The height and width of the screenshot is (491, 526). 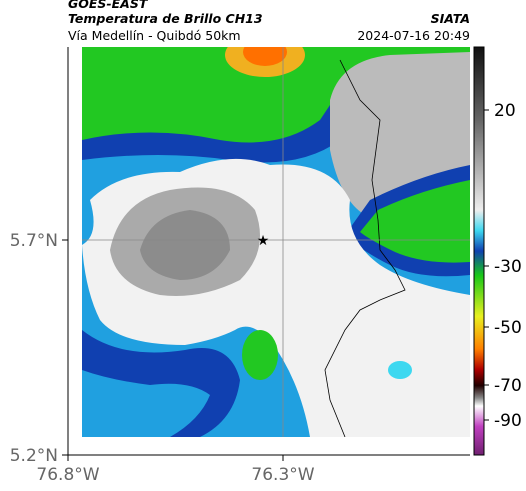 I want to click on lat-label: 5.7°N, so click(x=34, y=241).